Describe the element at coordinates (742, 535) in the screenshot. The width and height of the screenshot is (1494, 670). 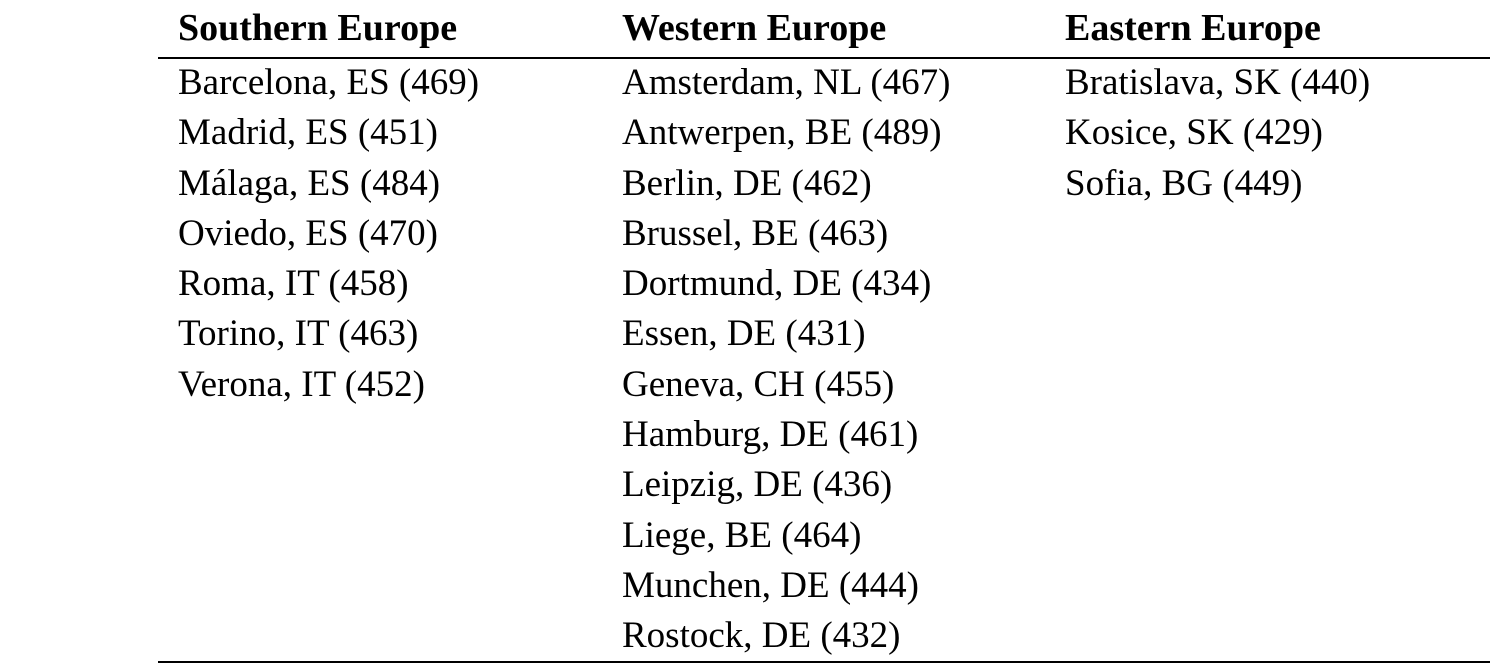
I see `table-cell: Liege, BE (464)` at that location.